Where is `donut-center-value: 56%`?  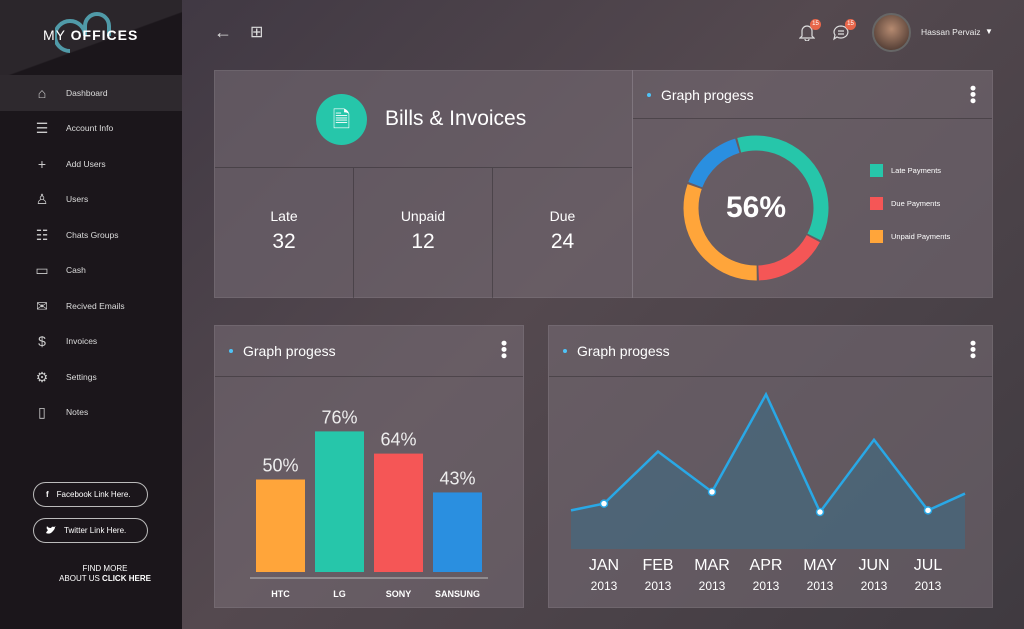
donut-center-value: 56% is located at coordinates (756, 207).